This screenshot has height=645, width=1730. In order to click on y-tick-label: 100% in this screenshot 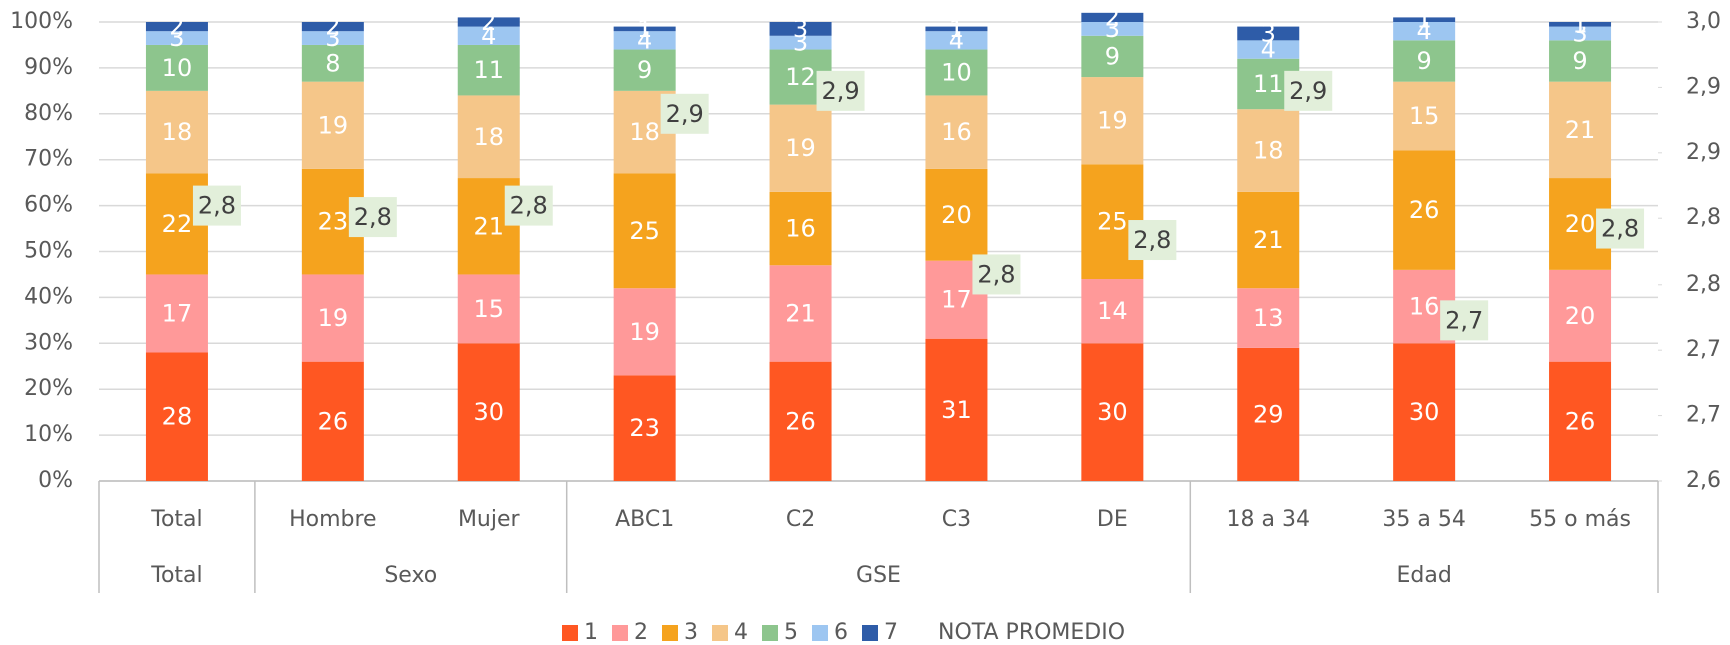, I will do `click(41, 21)`.